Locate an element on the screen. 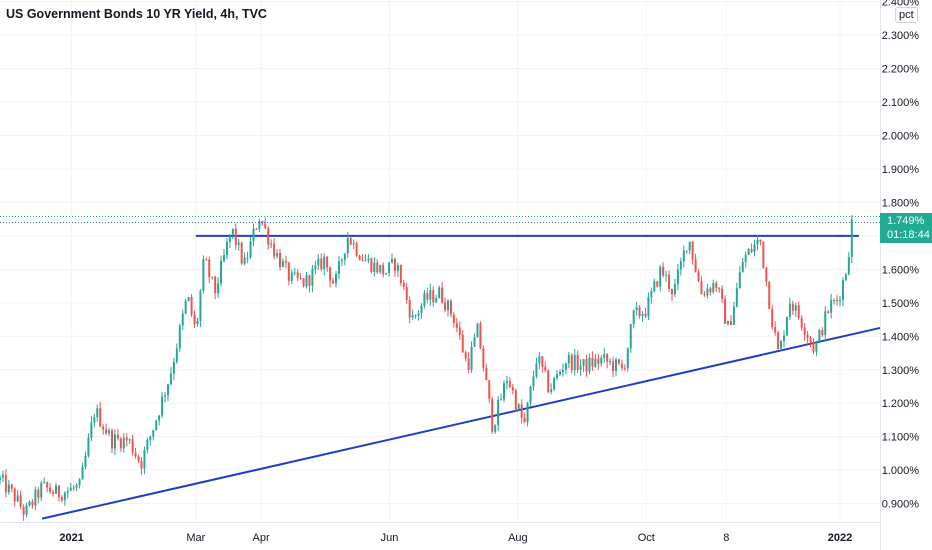 The width and height of the screenshot is (932, 550). unit-badge: pct is located at coordinates (906, 15).